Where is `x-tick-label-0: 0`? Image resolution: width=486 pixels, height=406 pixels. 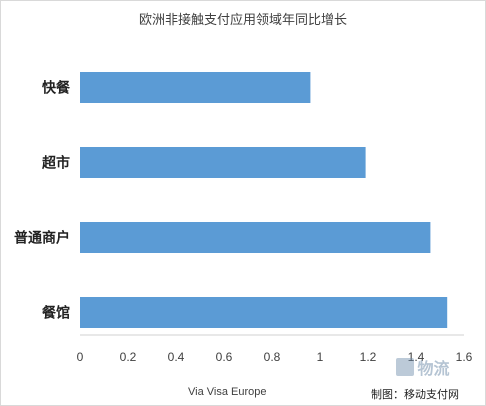 x-tick-label-0: 0 is located at coordinates (80, 357).